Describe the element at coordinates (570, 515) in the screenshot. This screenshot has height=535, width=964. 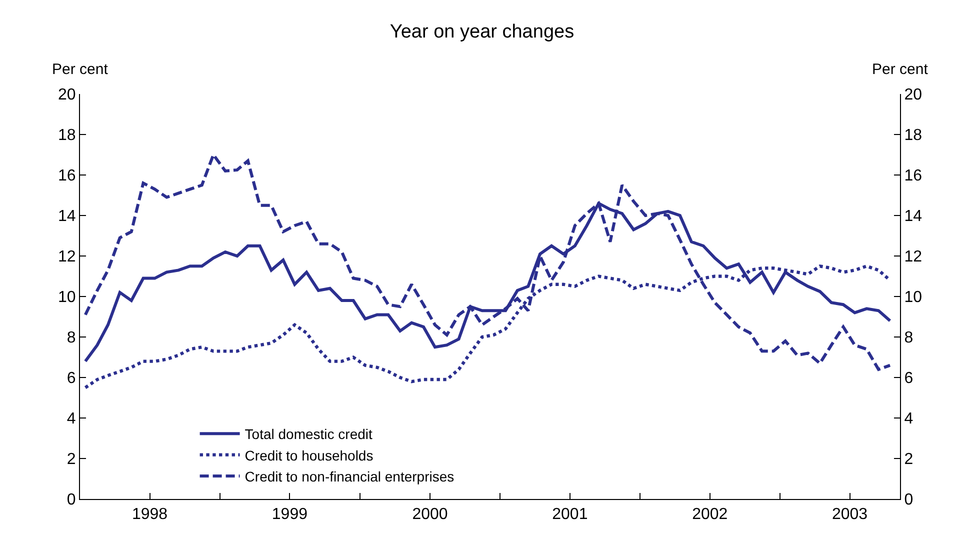
I see `x-tick-label: 2001` at that location.